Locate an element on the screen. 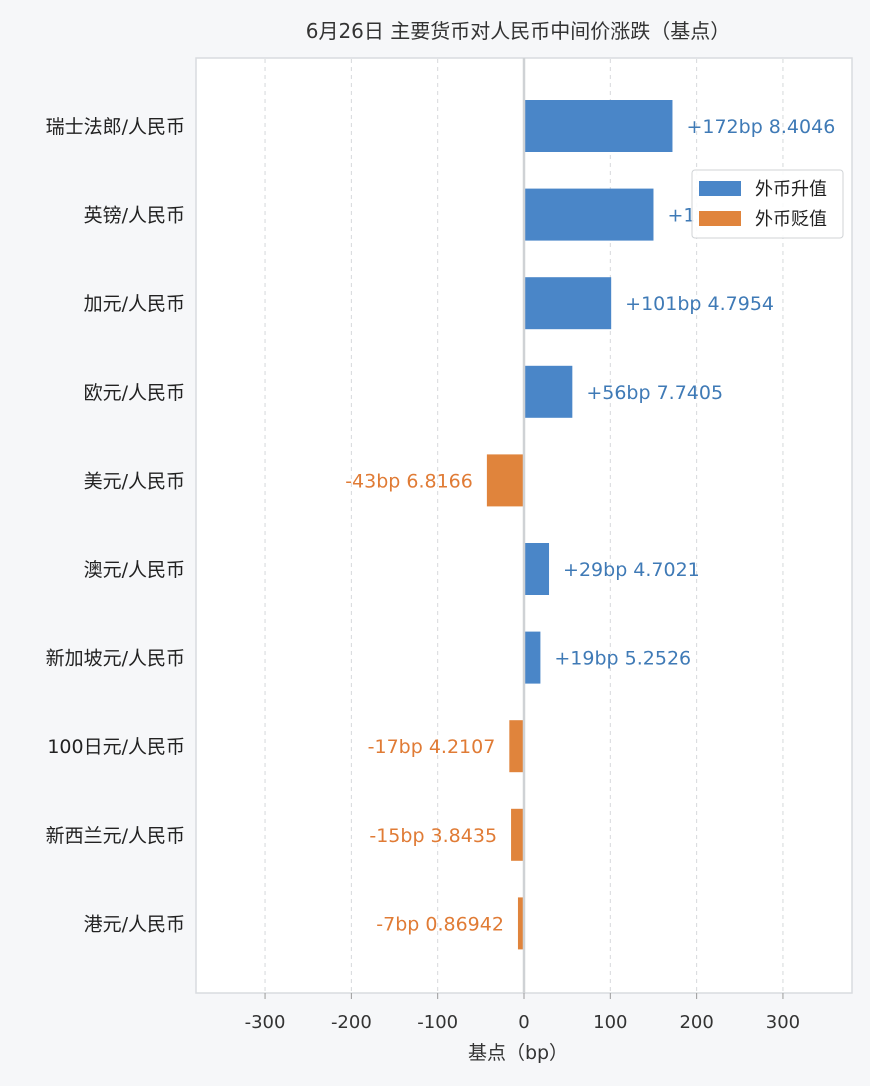 The width and height of the screenshot is (870, 1086). category-label: 港元/人民币 is located at coordinates (134, 924).